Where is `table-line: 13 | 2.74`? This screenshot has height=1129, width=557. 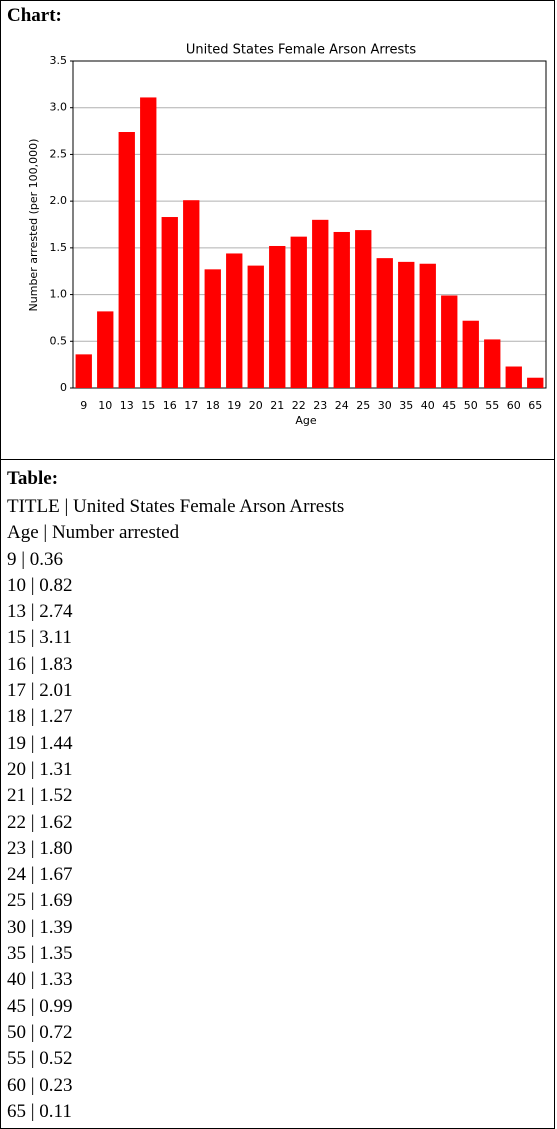
table-line: 13 | 2.74 is located at coordinates (40, 612).